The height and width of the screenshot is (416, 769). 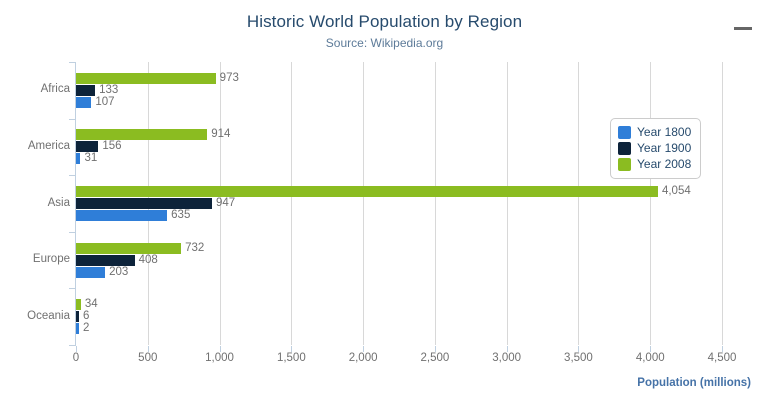 What do you see at coordinates (181, 215) in the screenshot?
I see `bar-value-label: 635` at bounding box center [181, 215].